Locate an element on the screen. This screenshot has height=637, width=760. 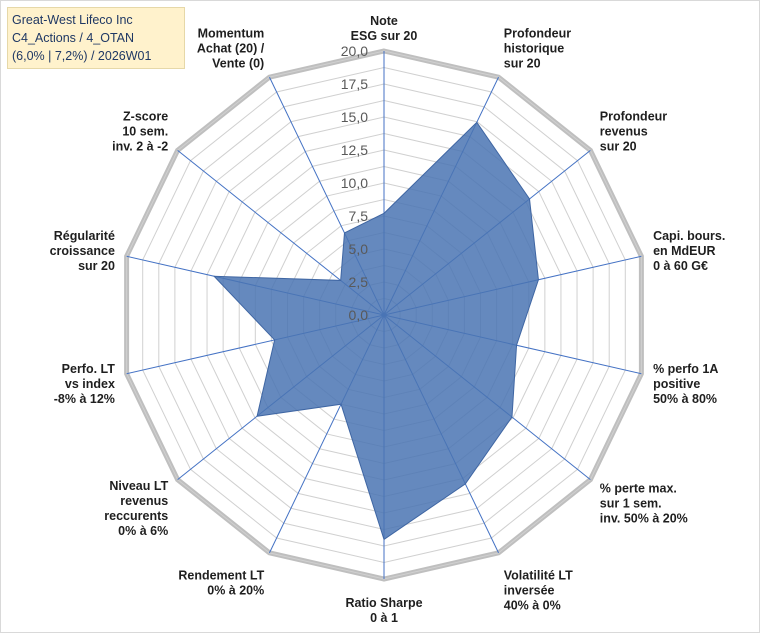
axis-label: Z-score 10 sem. inv. 2 à -2 is located at coordinates (140, 131).